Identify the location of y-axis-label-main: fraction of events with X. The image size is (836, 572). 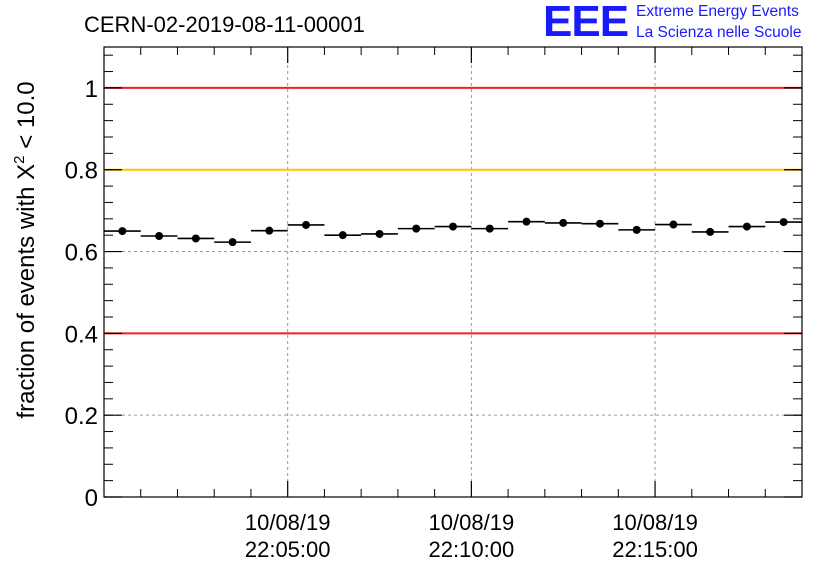
(26, 291).